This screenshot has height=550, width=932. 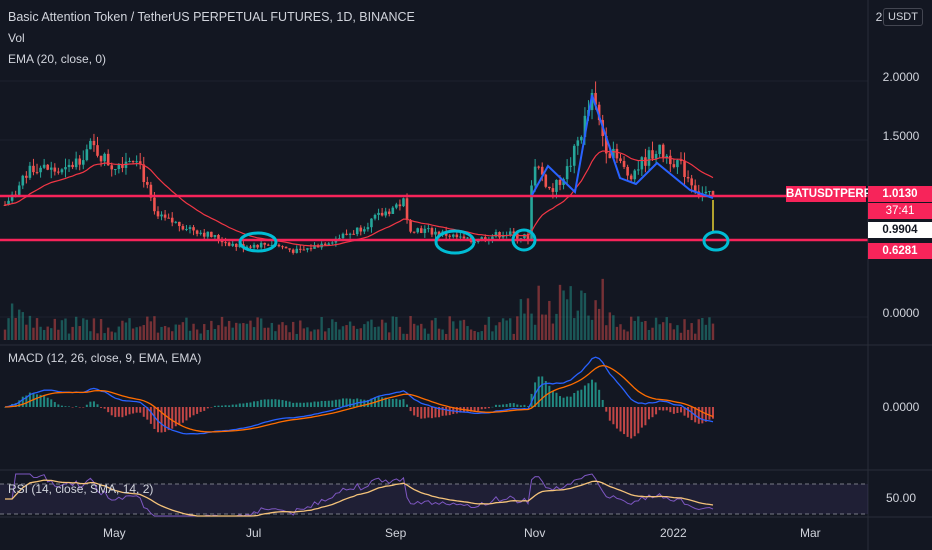 What do you see at coordinates (105, 358) in the screenshot?
I see `macd-legend: MACD (12, 26, close, 9, EMA, EMA)` at bounding box center [105, 358].